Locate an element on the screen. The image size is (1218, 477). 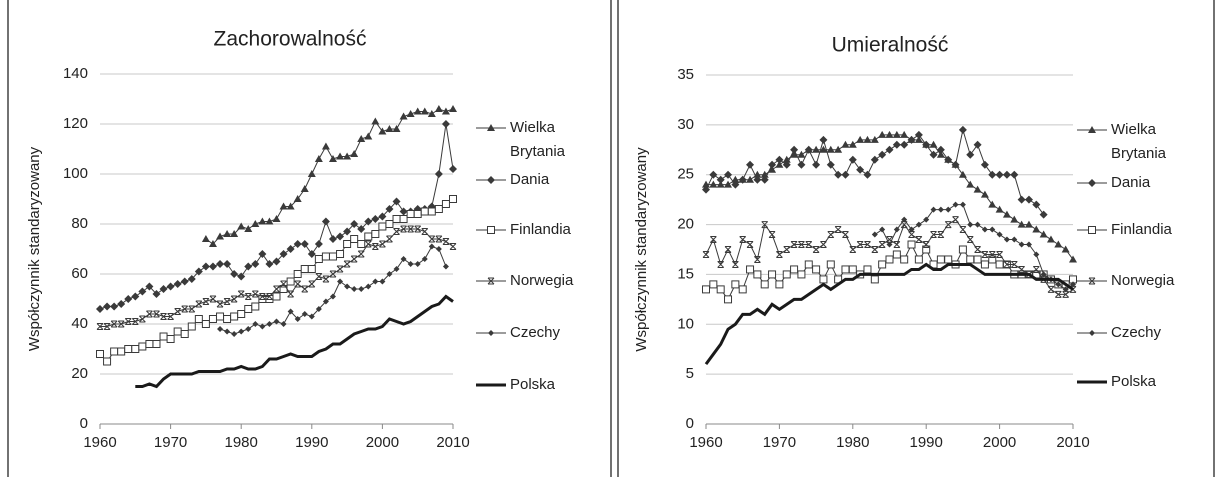
chart-title: Umieralność is located at coordinates (890, 45).